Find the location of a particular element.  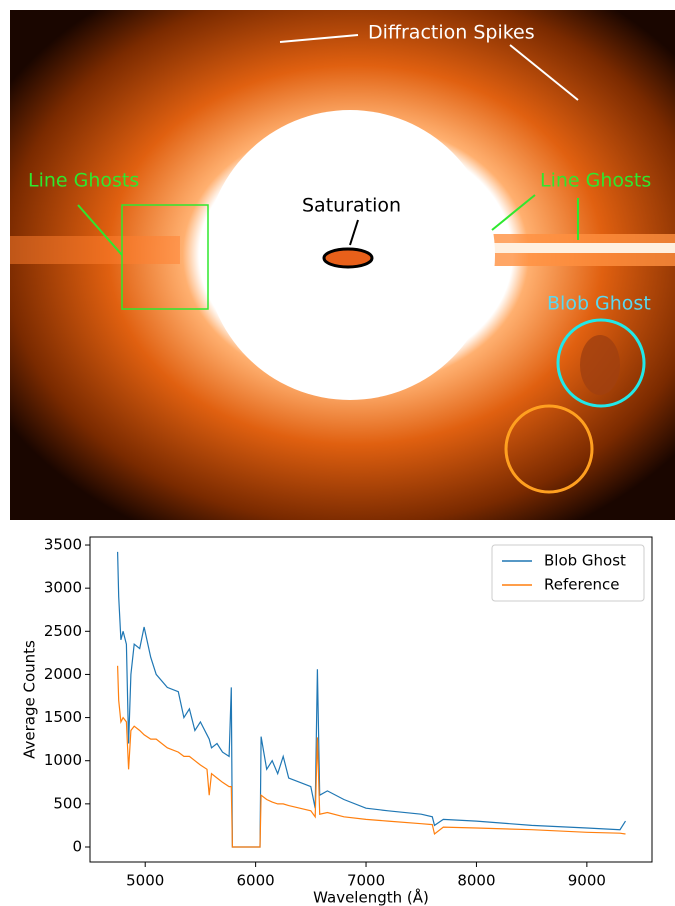

legend-label: Blob Ghost is located at coordinates (585, 561).